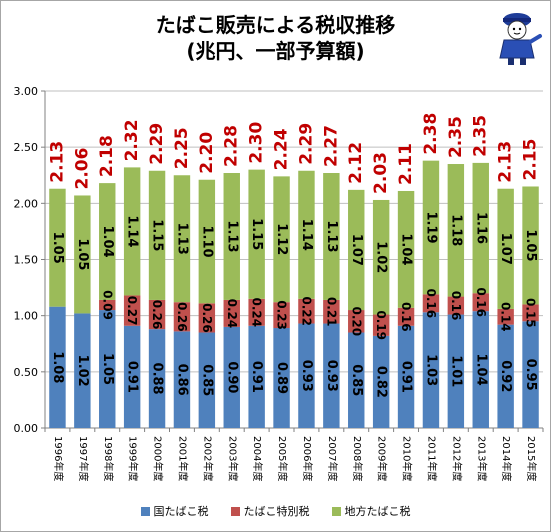  What do you see at coordinates (357, 458) in the screenshot?
I see `x-tick-label: 2008年度` at bounding box center [357, 458].